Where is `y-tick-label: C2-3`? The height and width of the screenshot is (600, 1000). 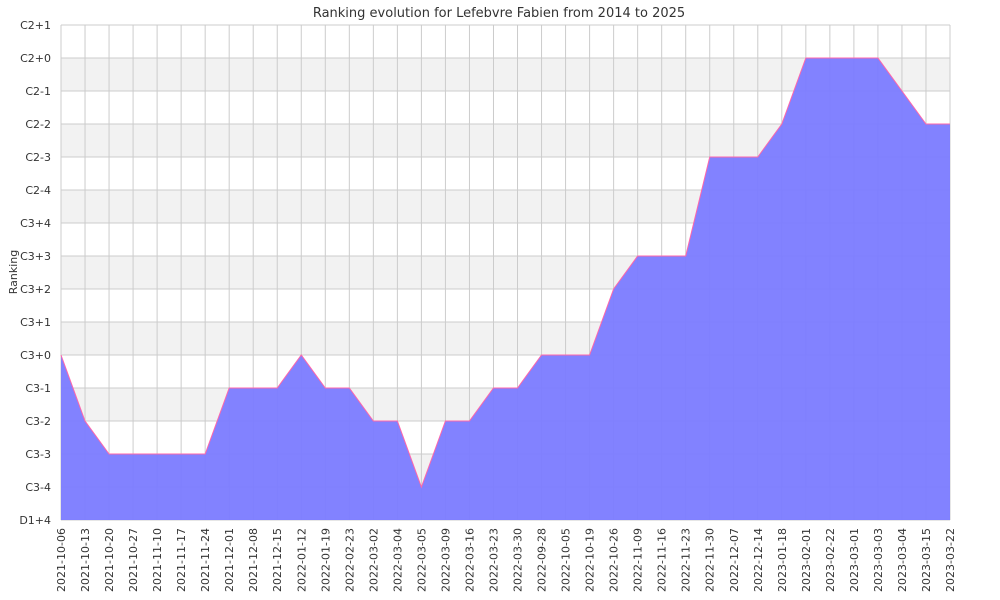 y-tick-label: C2-3 is located at coordinates (38, 157).